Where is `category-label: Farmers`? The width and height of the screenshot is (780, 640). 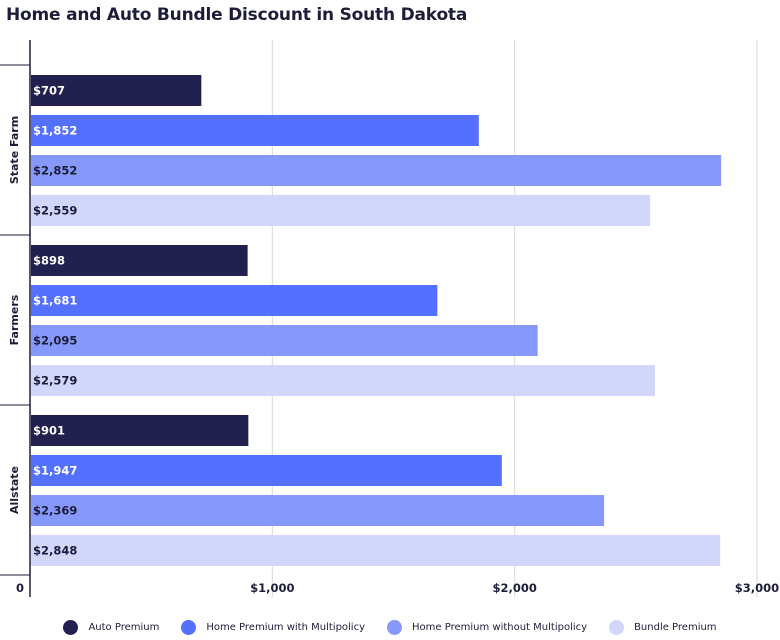 category-label: Farmers is located at coordinates (14, 319).